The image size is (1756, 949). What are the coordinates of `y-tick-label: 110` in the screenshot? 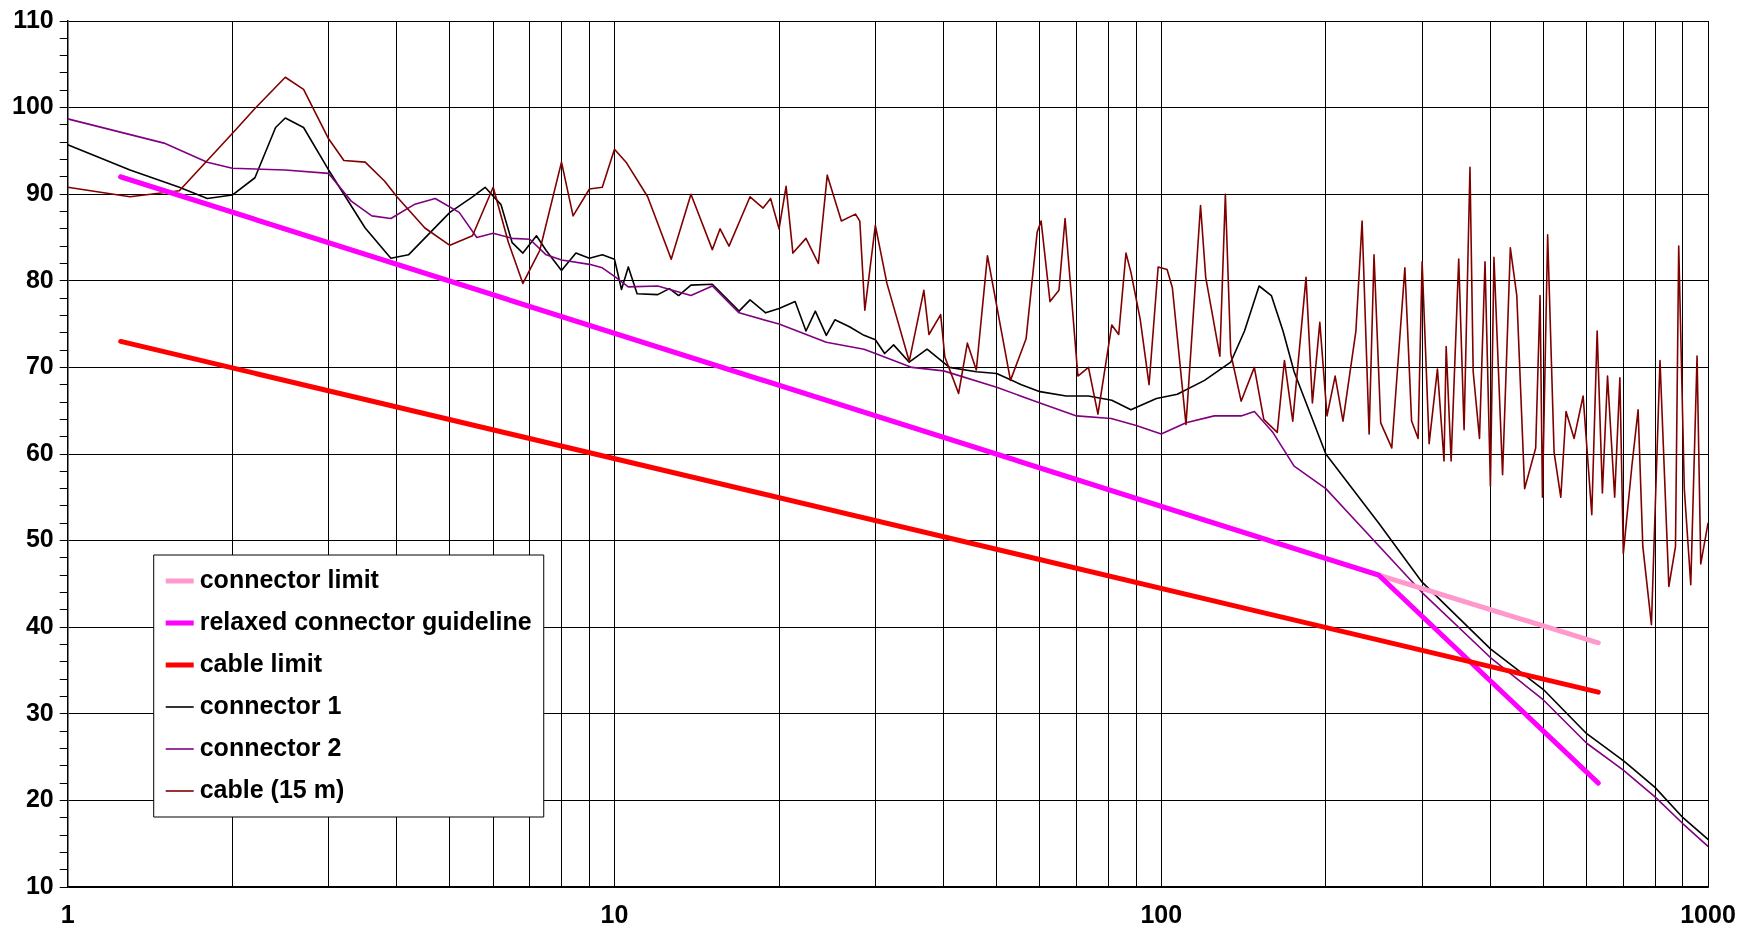 It's located at (33, 18).